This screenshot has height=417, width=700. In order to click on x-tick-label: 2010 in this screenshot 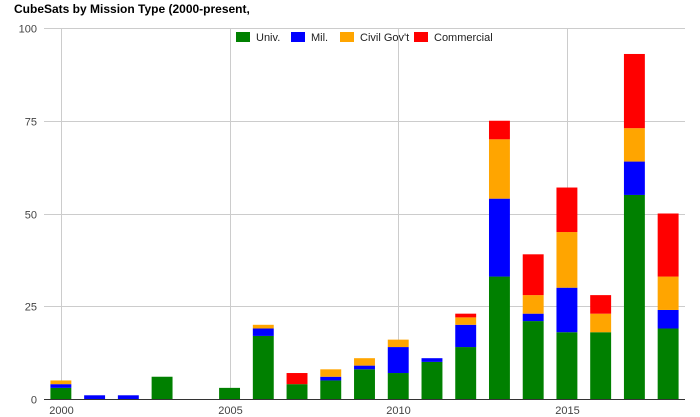, I will do `click(398, 411)`.